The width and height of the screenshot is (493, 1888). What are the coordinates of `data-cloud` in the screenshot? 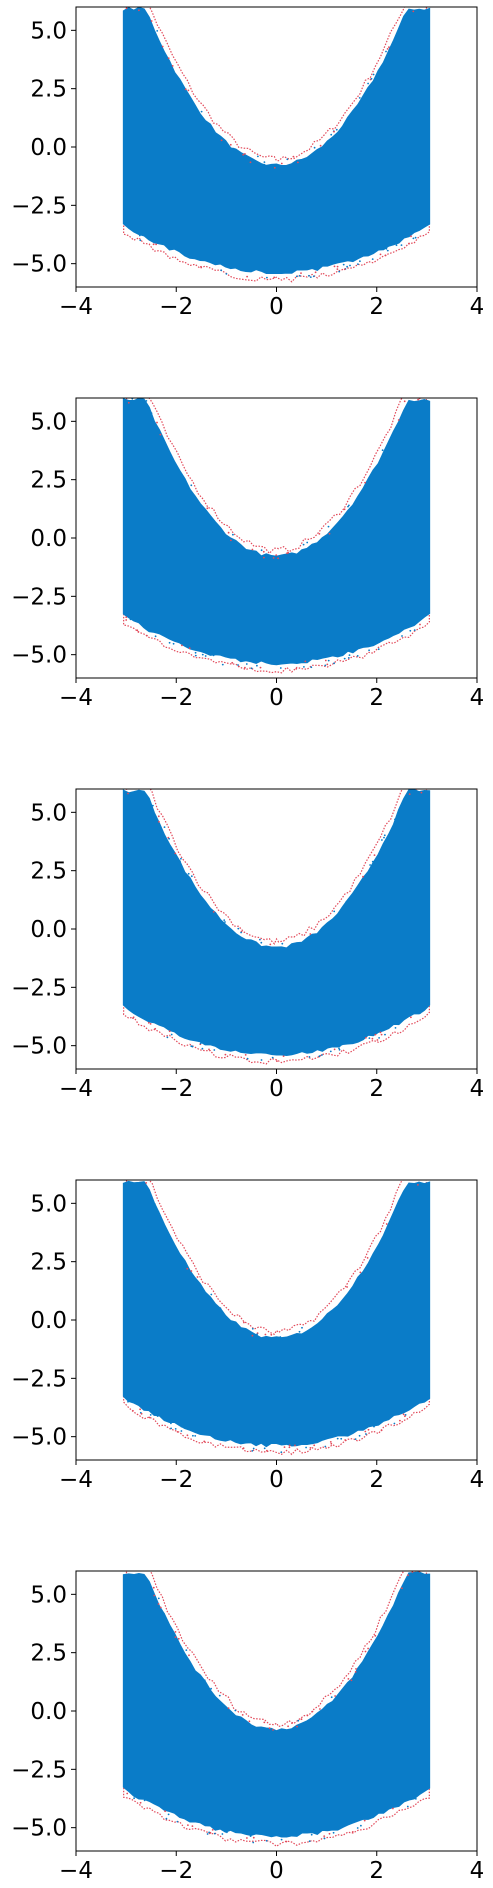 It's located at (276, 536).